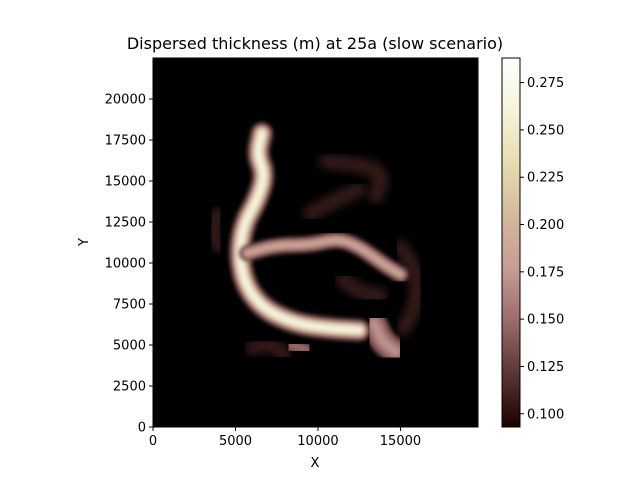 The image size is (640, 480). Describe the element at coordinates (125, 141) in the screenshot. I see `y-tick-label: 17500` at that location.